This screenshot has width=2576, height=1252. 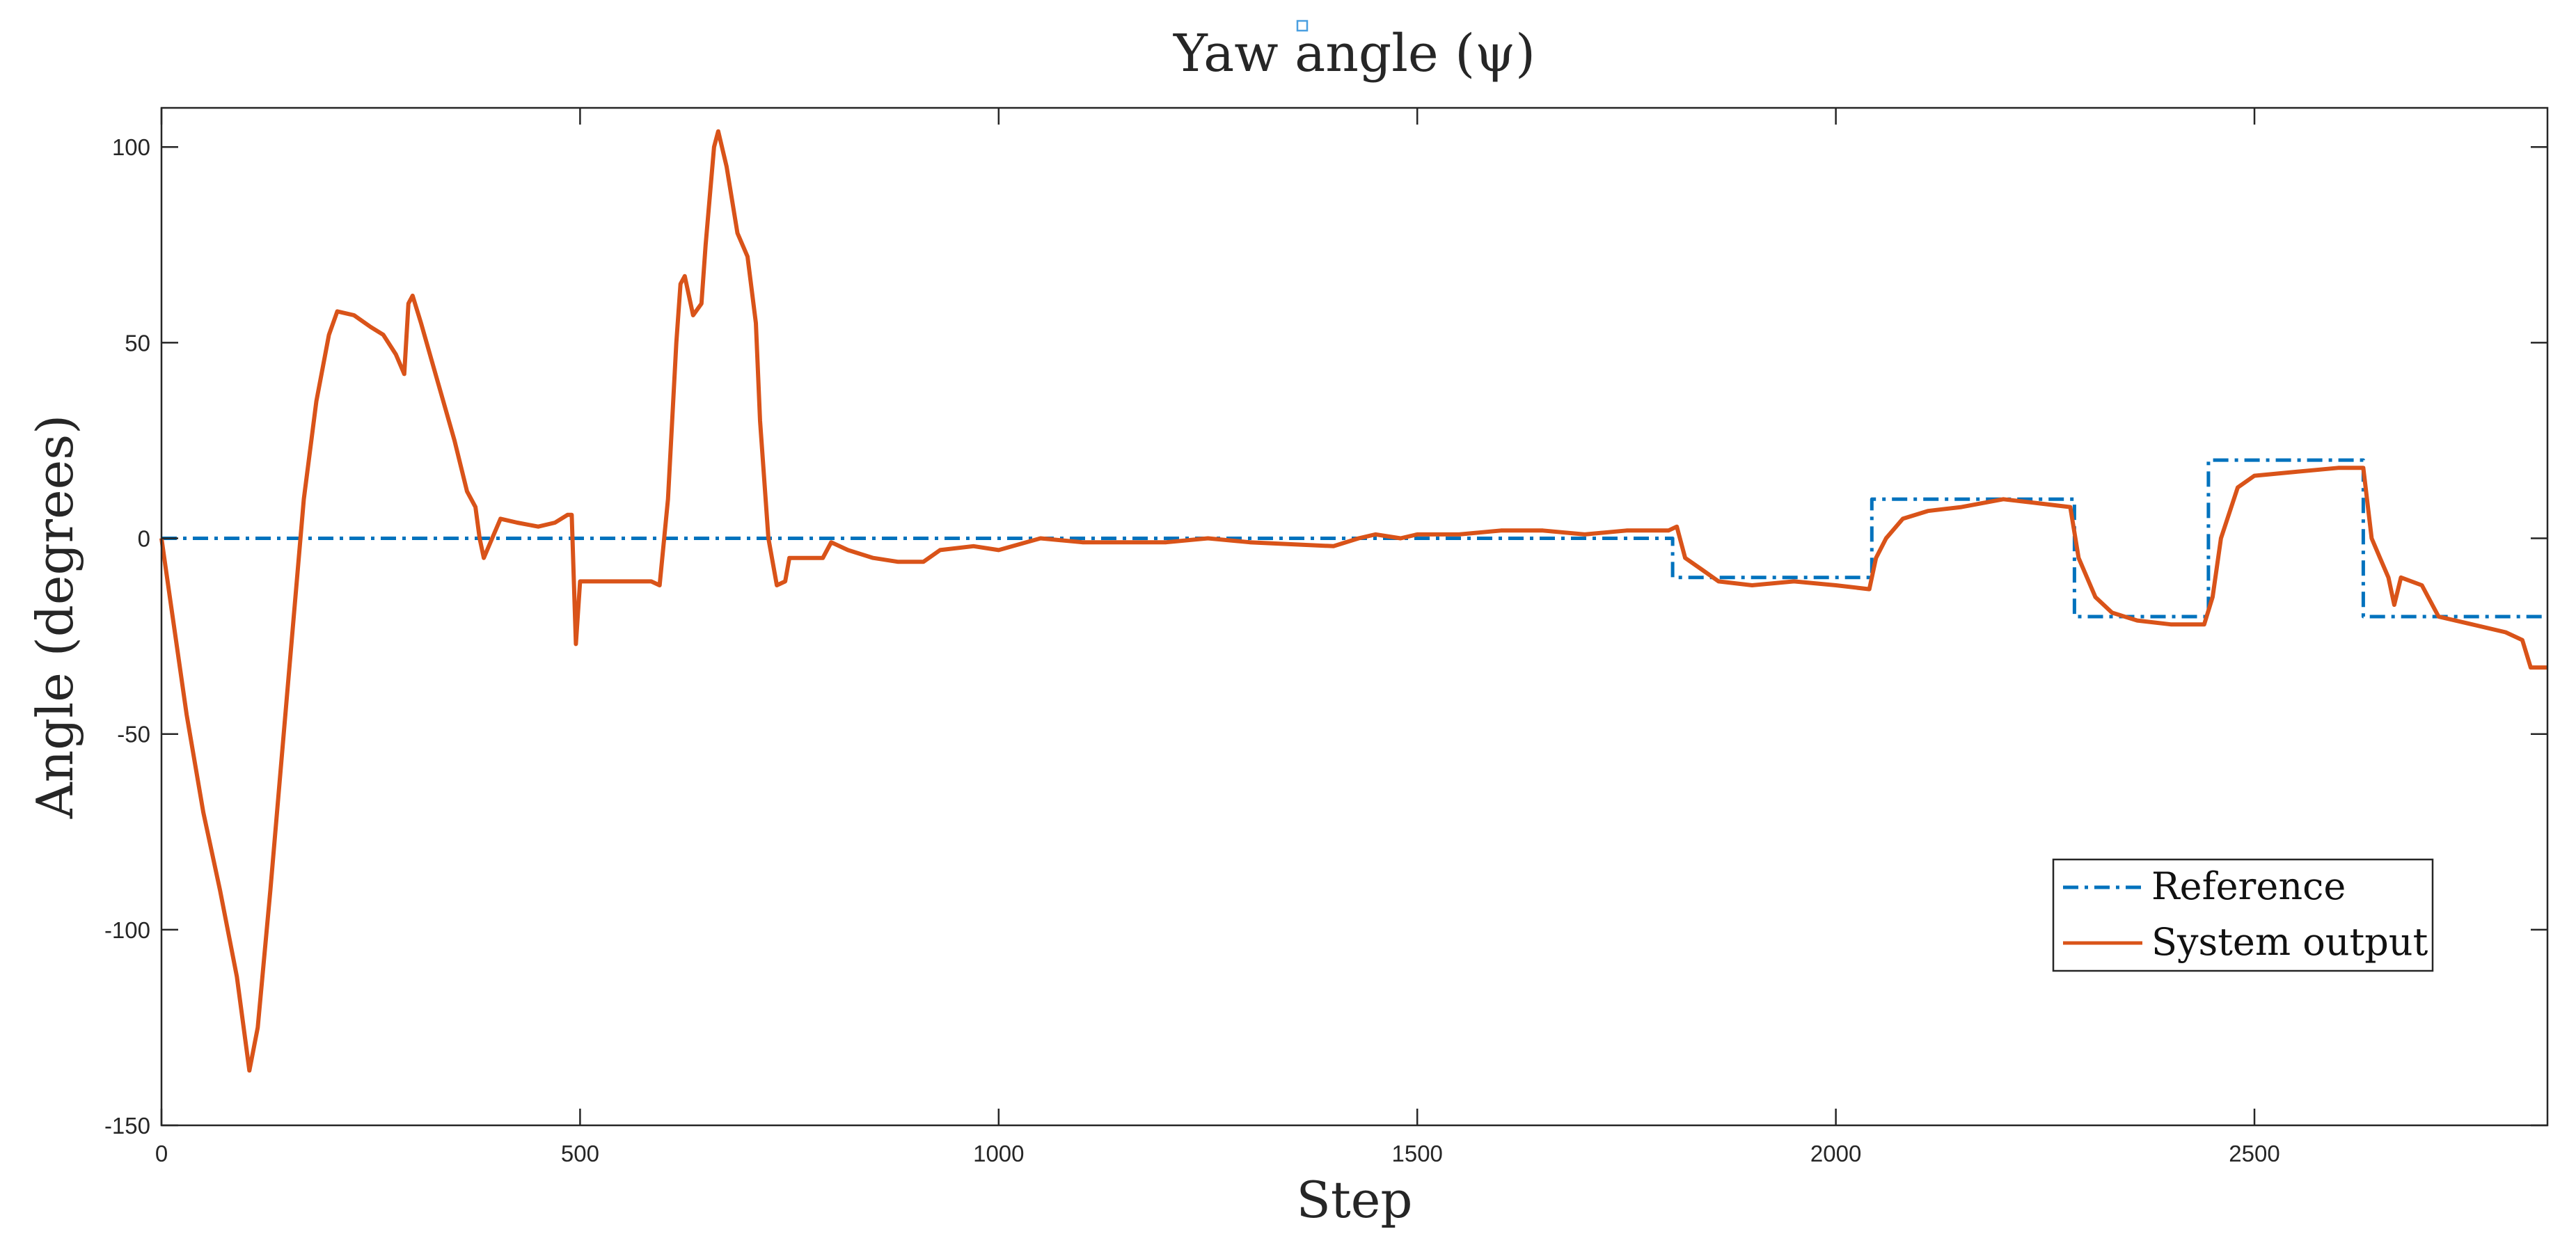 What do you see at coordinates (127, 1126) in the screenshot?
I see `y-tick-label: -150` at bounding box center [127, 1126].